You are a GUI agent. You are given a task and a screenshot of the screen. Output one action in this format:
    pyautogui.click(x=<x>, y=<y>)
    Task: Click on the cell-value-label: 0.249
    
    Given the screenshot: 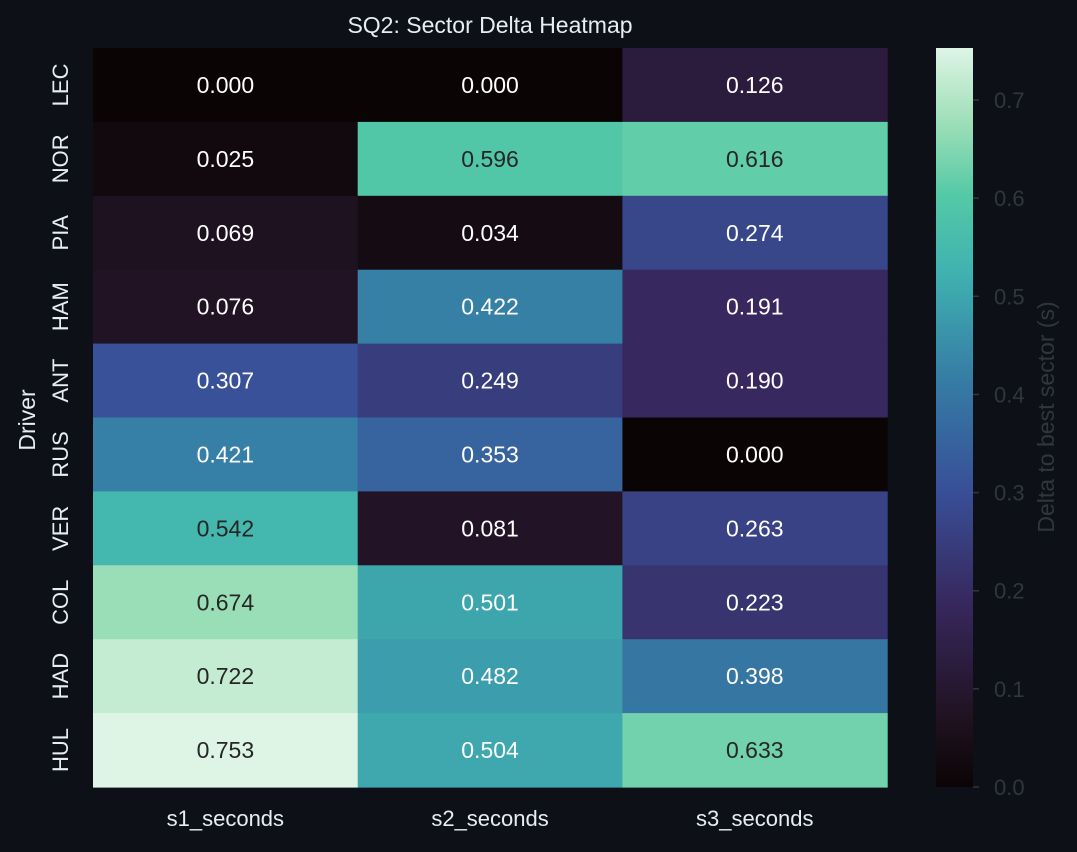 What is the action you would take?
    pyautogui.click(x=490, y=381)
    